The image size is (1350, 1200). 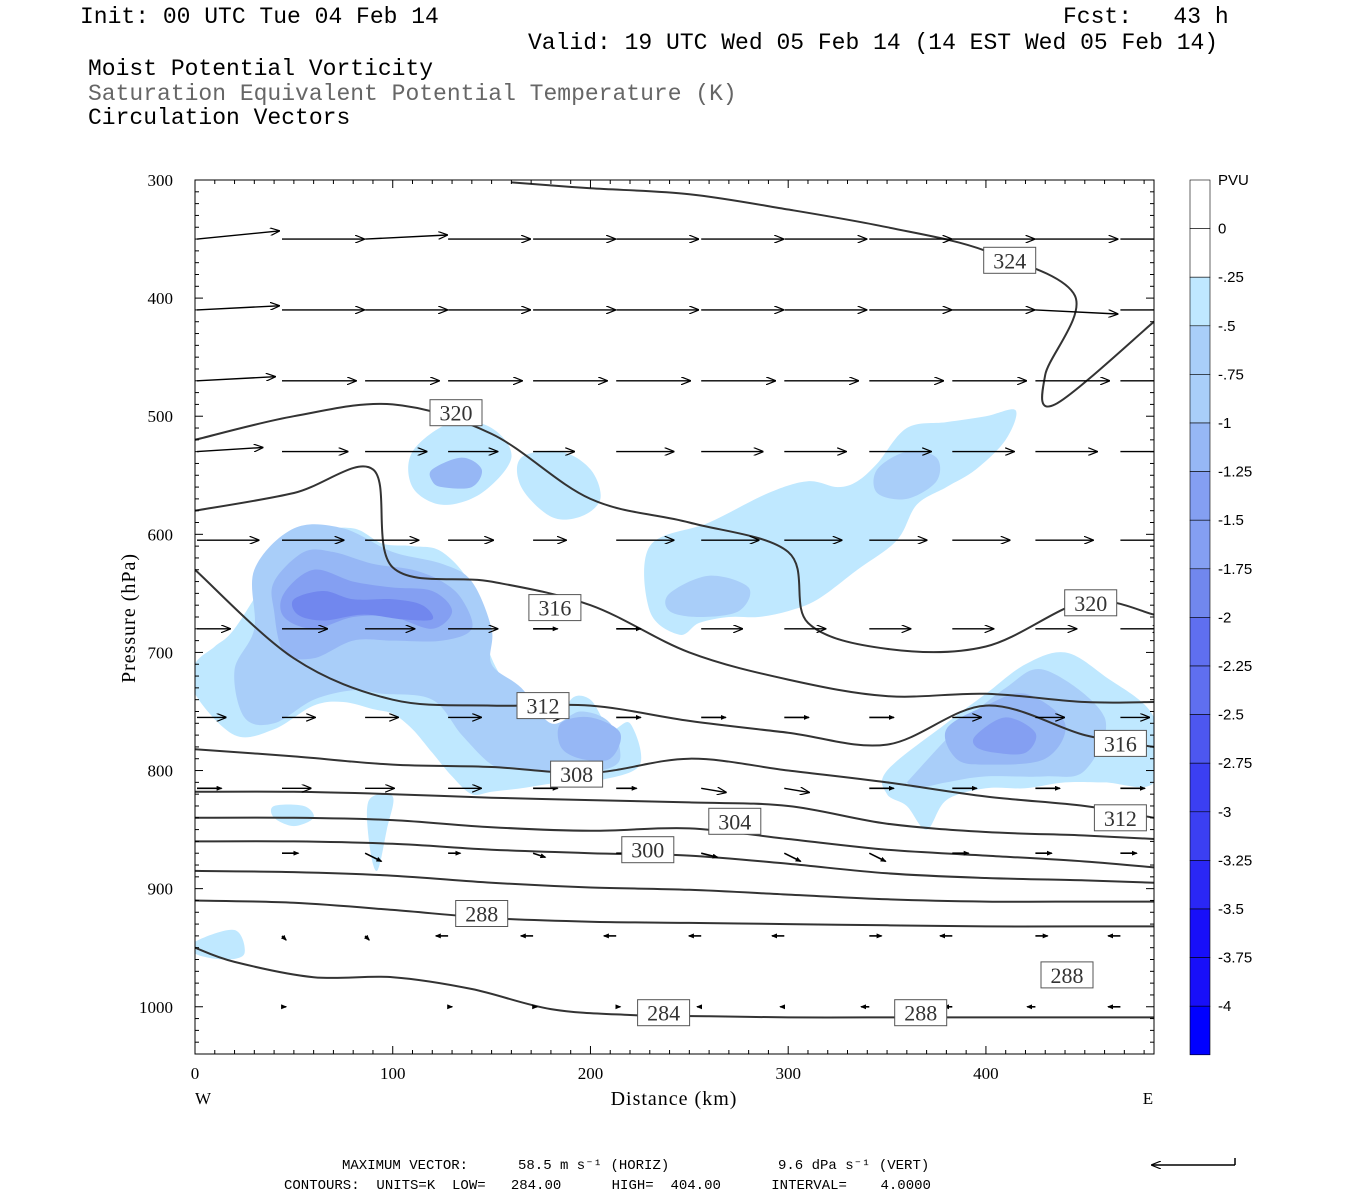 I want to click on contour-label-text: 284, so click(x=663, y=1013).